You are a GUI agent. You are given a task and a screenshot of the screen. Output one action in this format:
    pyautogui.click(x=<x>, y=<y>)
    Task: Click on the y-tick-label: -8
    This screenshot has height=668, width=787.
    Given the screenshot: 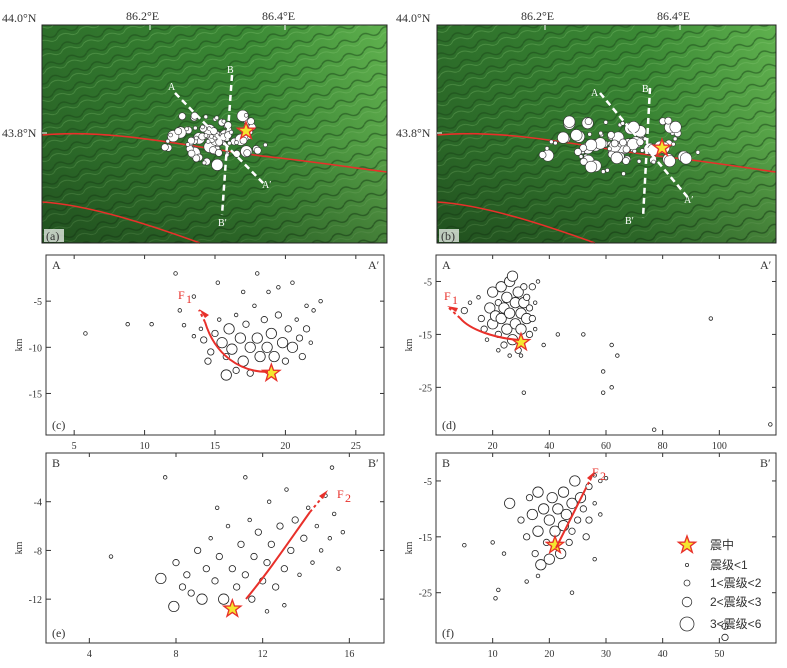 What is the action you would take?
    pyautogui.click(x=38, y=551)
    